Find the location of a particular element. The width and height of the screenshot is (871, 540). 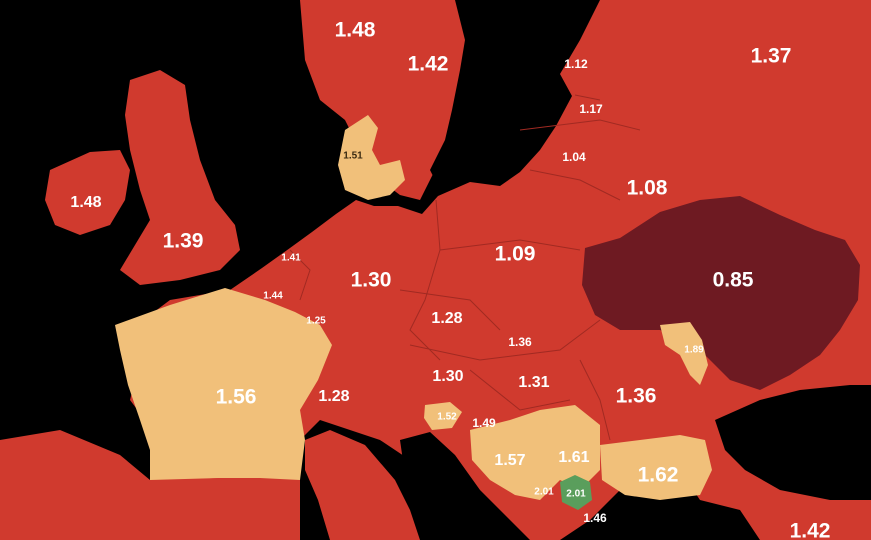

label-sweden: 1.42 is located at coordinates (428, 64).